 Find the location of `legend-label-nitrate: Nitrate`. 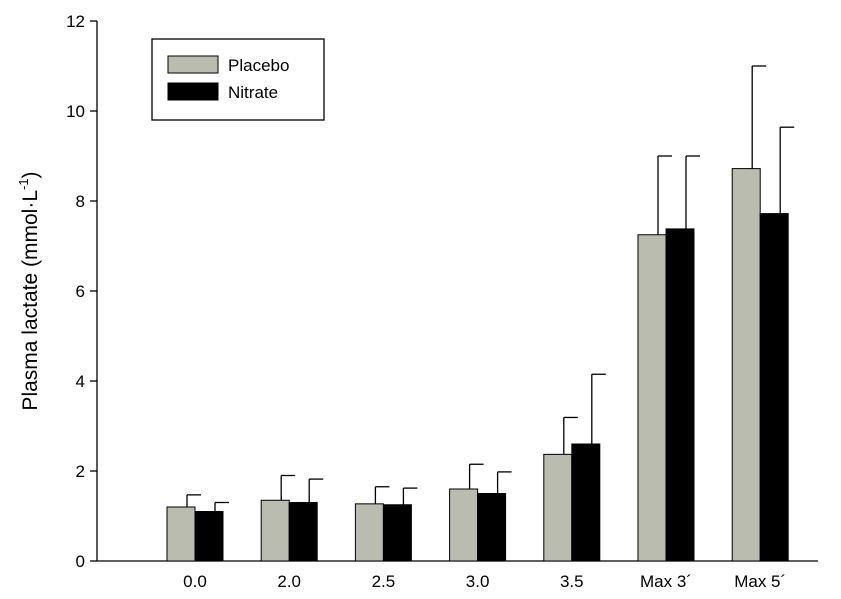

legend-label-nitrate: Nitrate is located at coordinates (253, 92).